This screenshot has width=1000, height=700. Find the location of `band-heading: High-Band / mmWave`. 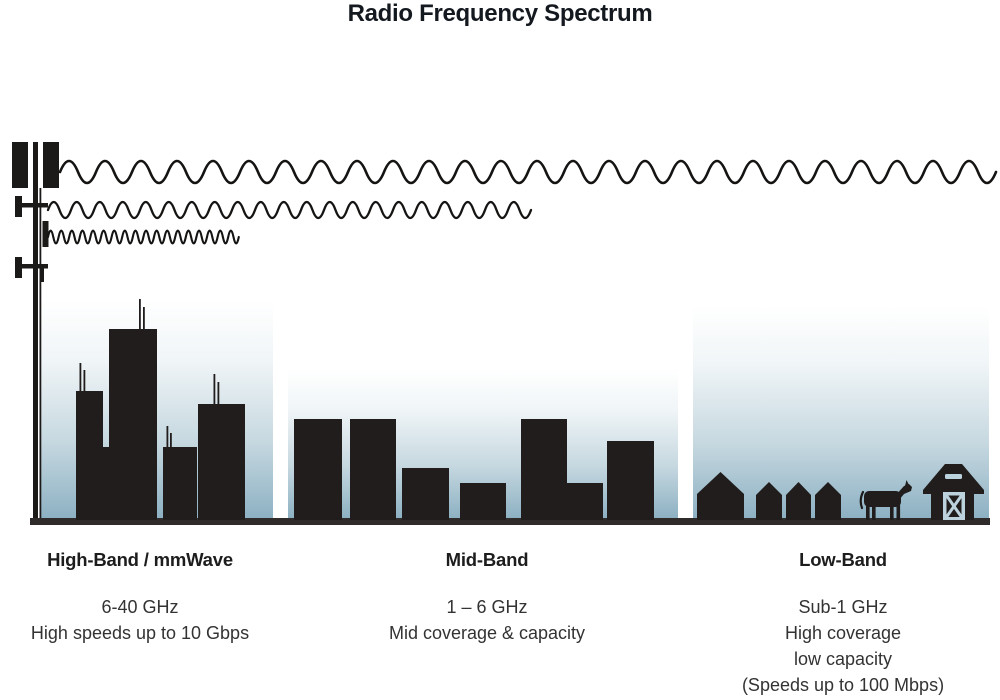

band-heading: High-Band / mmWave is located at coordinates (140, 559).